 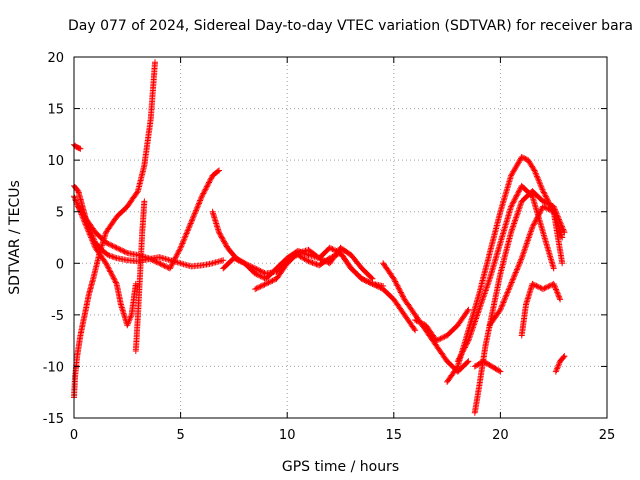 What do you see at coordinates (340, 467) in the screenshot?
I see `x-axis-label: GPS time / hours` at bounding box center [340, 467].